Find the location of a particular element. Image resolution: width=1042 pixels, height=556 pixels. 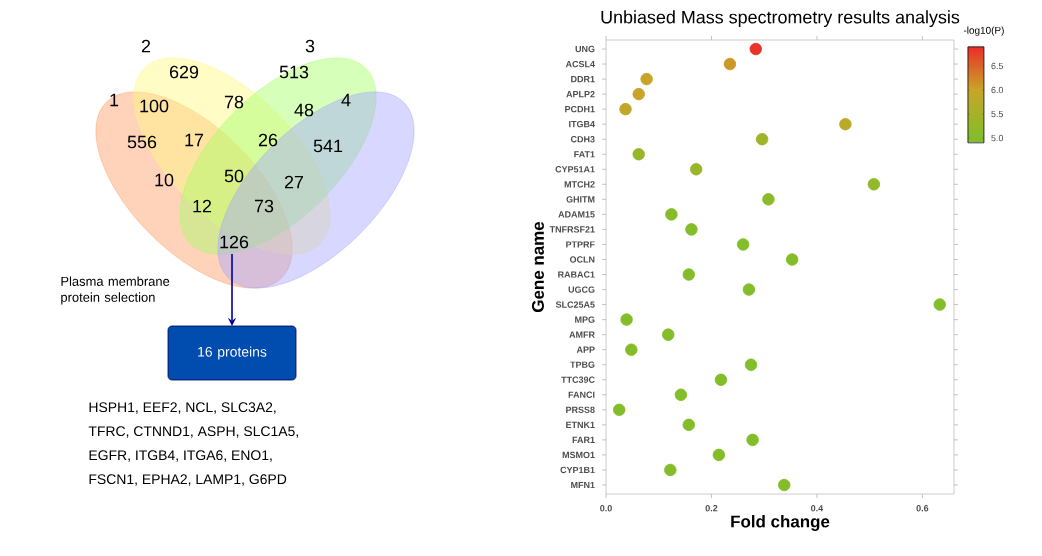

text: 100 is located at coordinates (154, 106).